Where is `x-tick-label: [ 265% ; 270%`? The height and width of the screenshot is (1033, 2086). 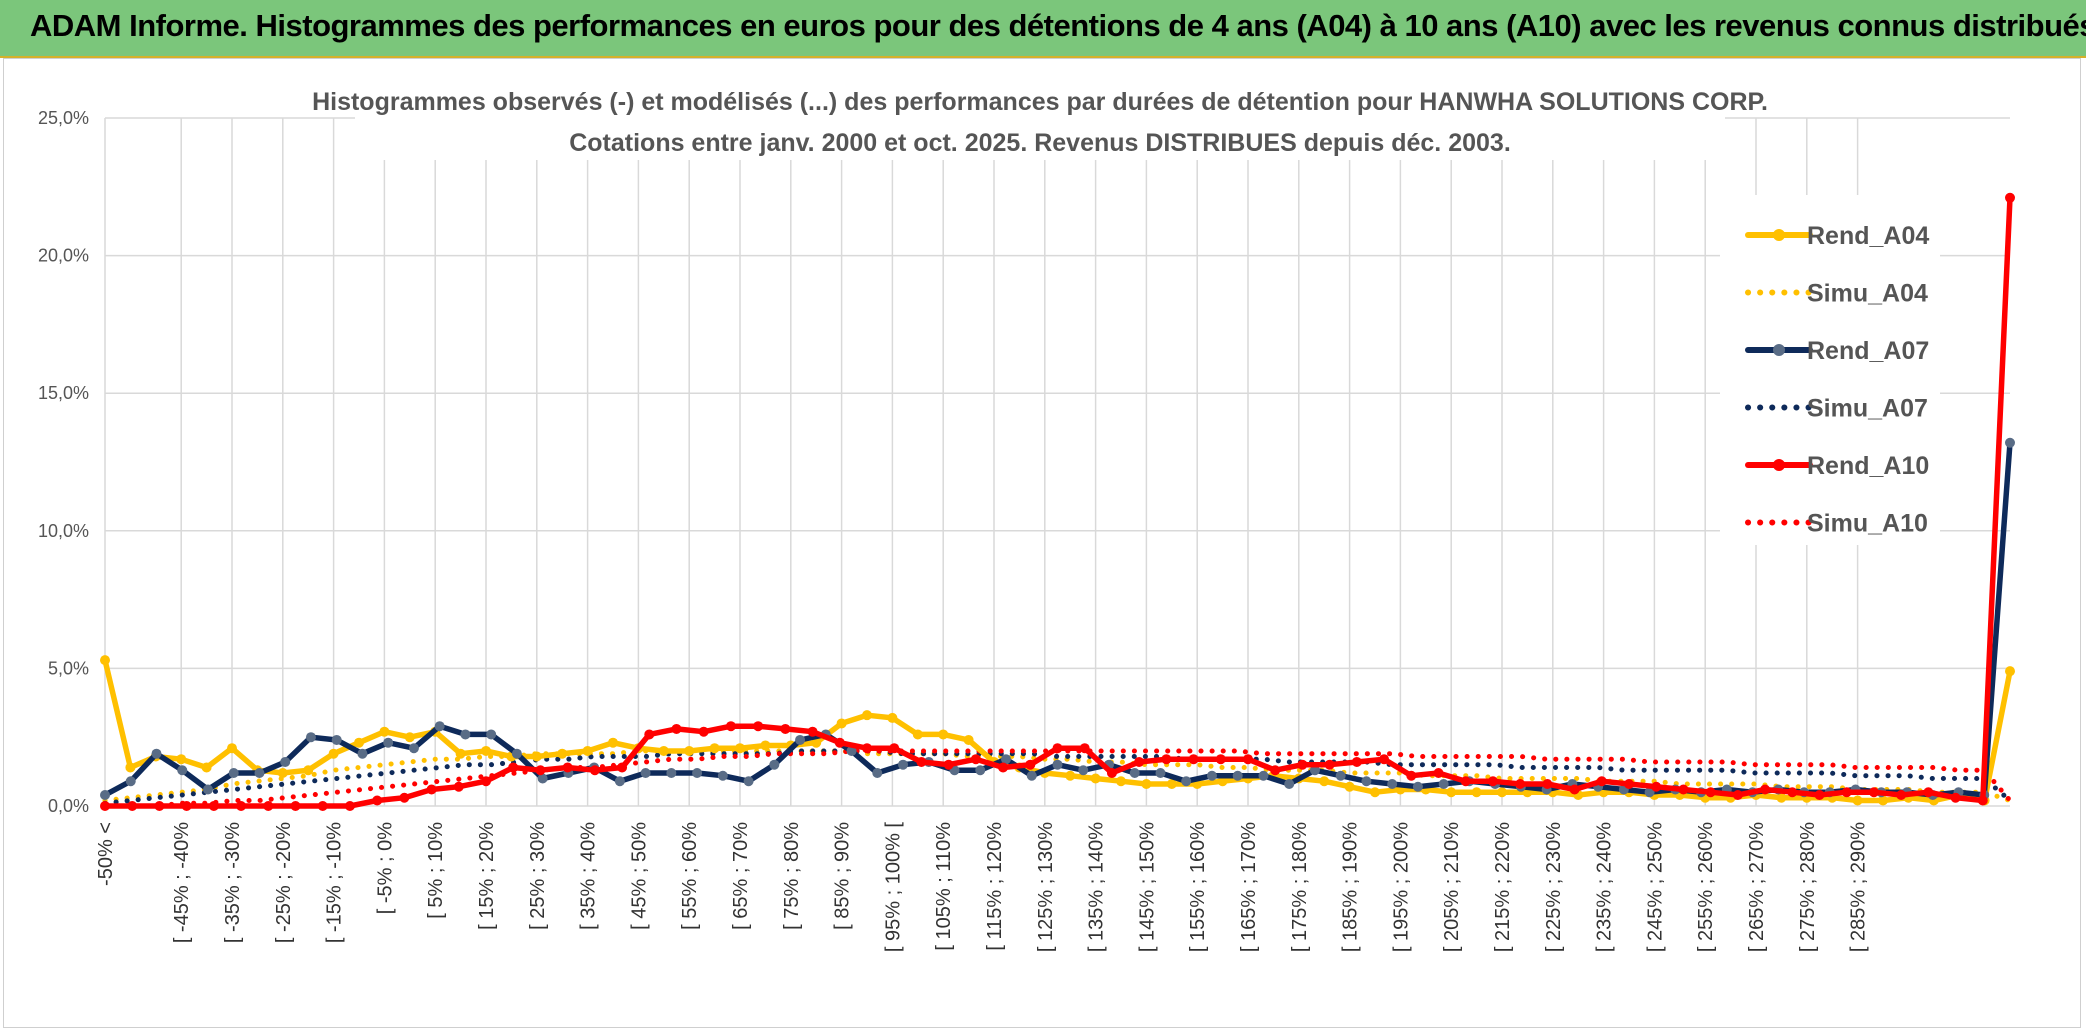
x-tick-label: [ 265% ; 270% is located at coordinates (1757, 887).